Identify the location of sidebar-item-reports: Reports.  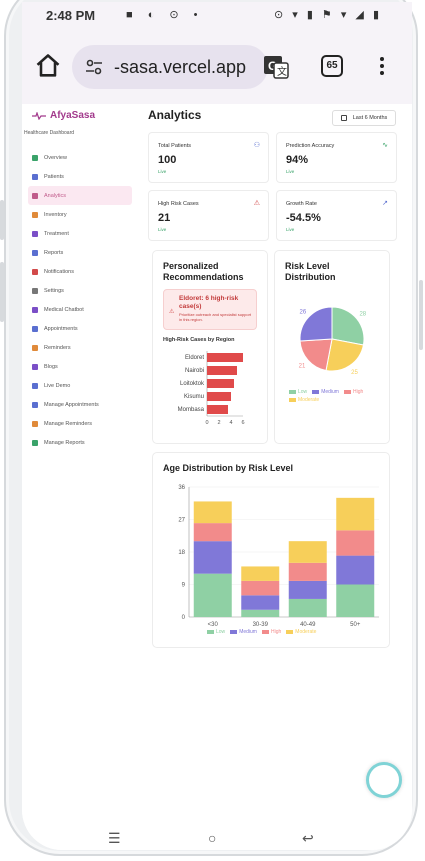
(80, 252).